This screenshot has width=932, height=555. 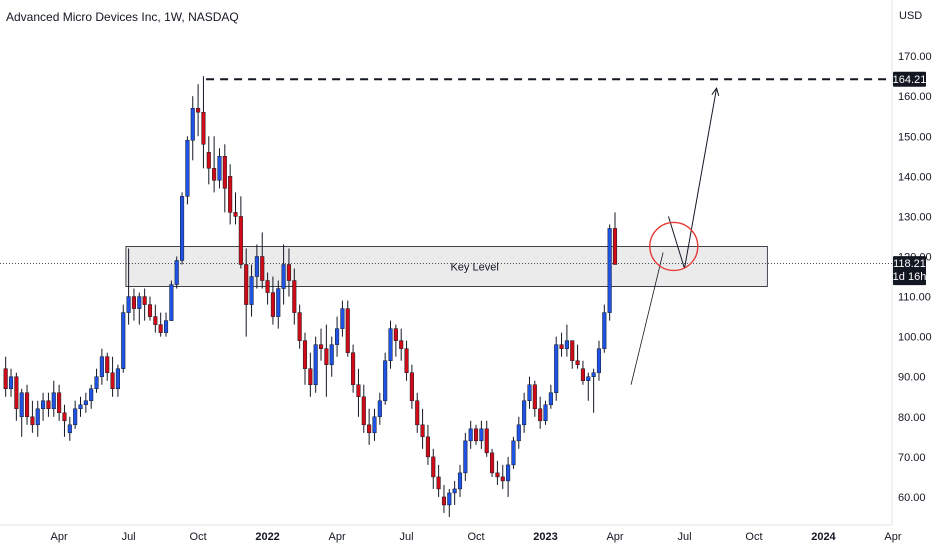 What do you see at coordinates (674, 246) in the screenshot?
I see `highlight-circle` at bounding box center [674, 246].